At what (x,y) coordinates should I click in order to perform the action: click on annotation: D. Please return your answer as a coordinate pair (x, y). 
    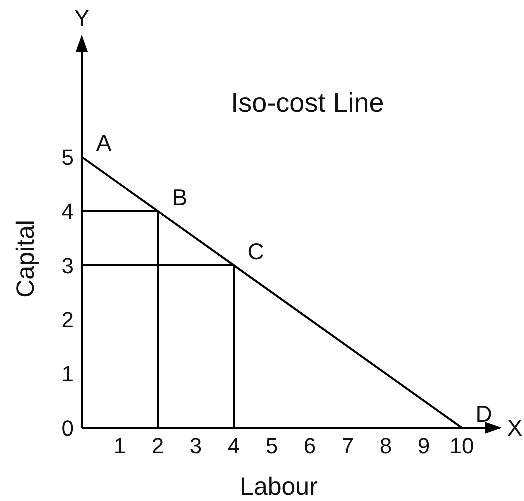
    Looking at the image, I should click on (484, 414).